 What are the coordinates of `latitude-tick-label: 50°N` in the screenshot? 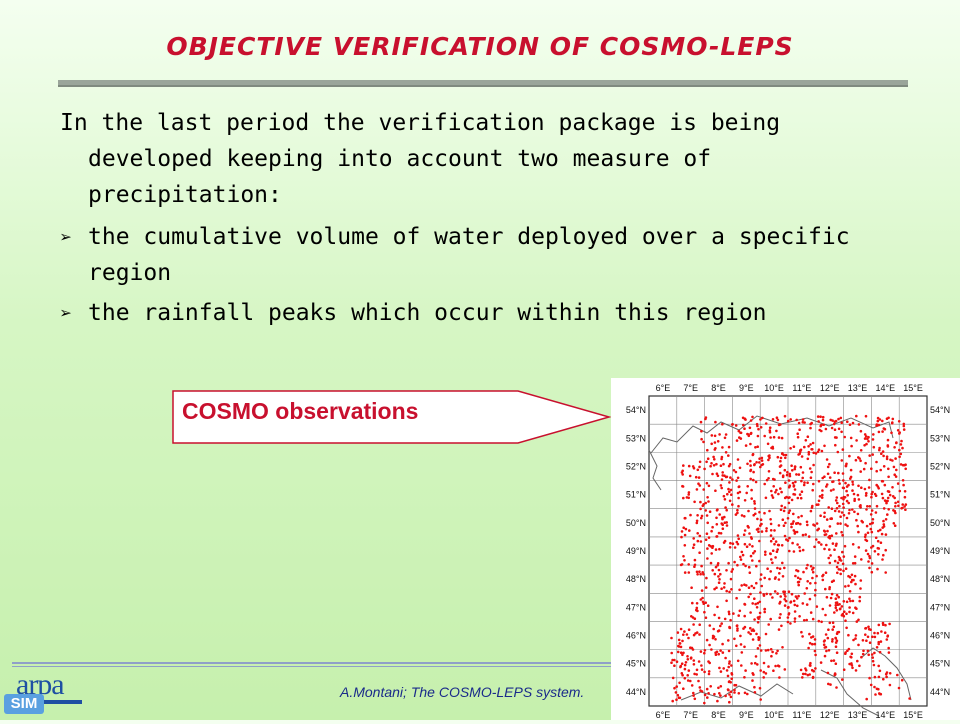 It's located at (636, 523).